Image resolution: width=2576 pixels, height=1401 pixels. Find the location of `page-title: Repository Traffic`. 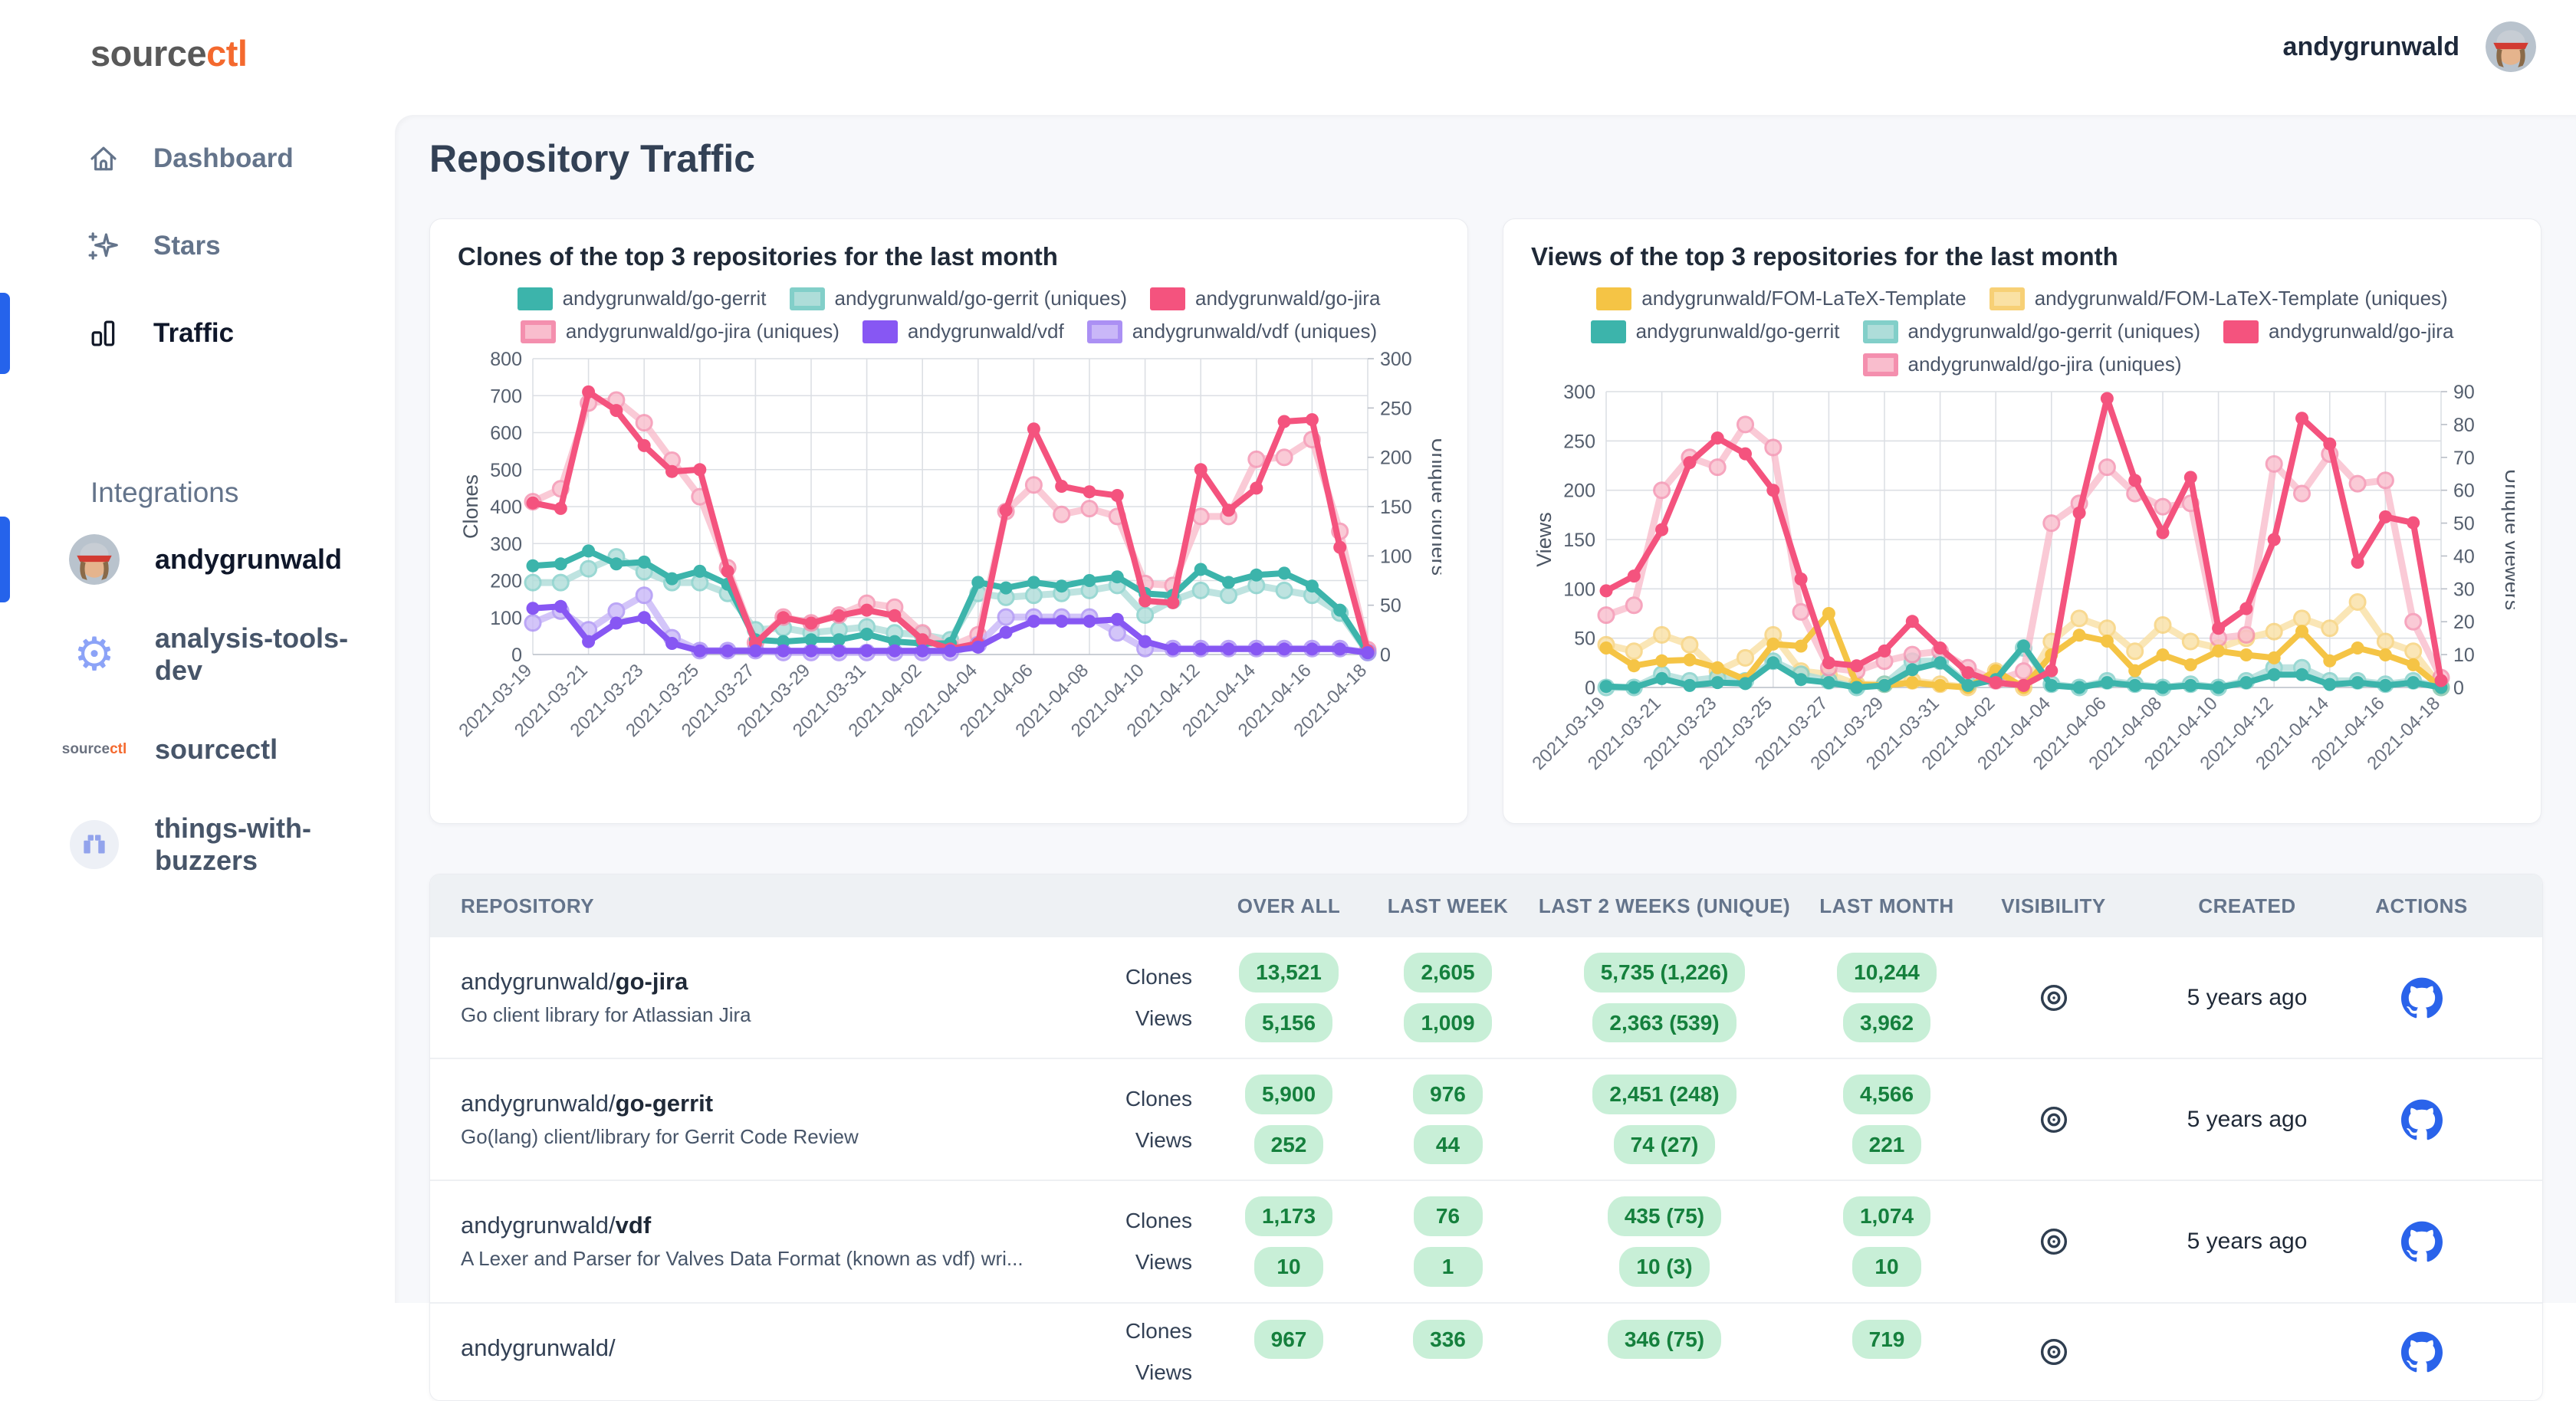

page-title: Repository Traffic is located at coordinates (592, 158).